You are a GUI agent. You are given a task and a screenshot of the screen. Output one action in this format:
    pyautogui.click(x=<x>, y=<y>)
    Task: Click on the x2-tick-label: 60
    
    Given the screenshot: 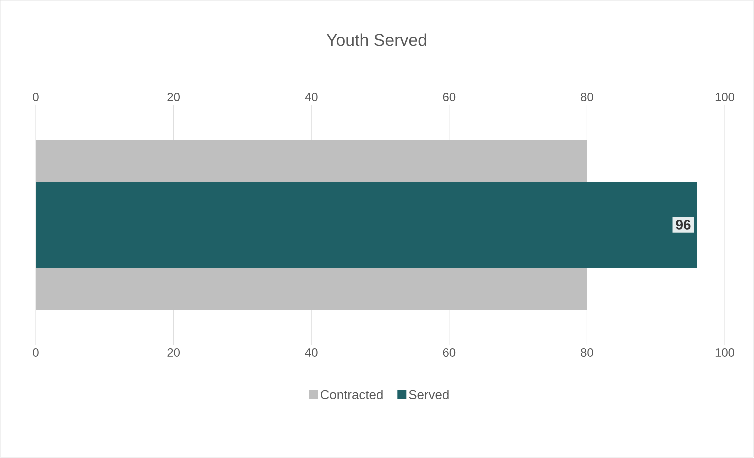 What is the action you would take?
    pyautogui.click(x=449, y=97)
    